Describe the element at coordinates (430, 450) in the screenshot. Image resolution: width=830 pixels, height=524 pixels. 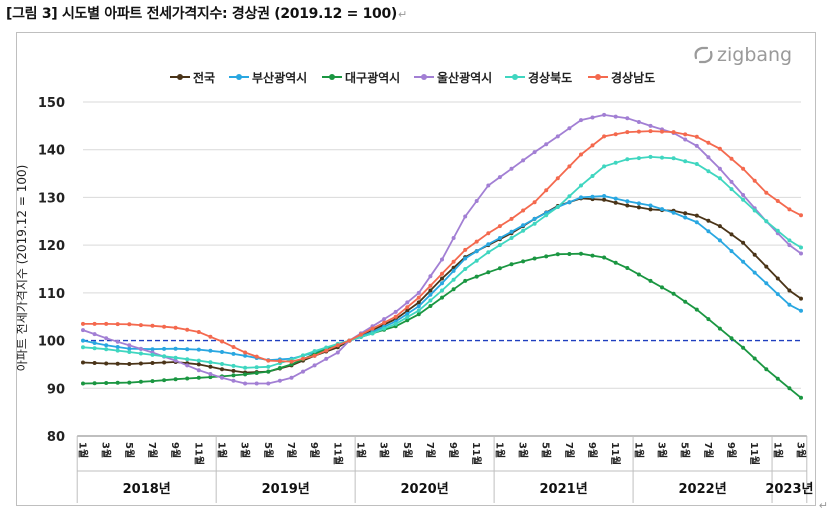
I see `x-tick-label: 7월` at that location.